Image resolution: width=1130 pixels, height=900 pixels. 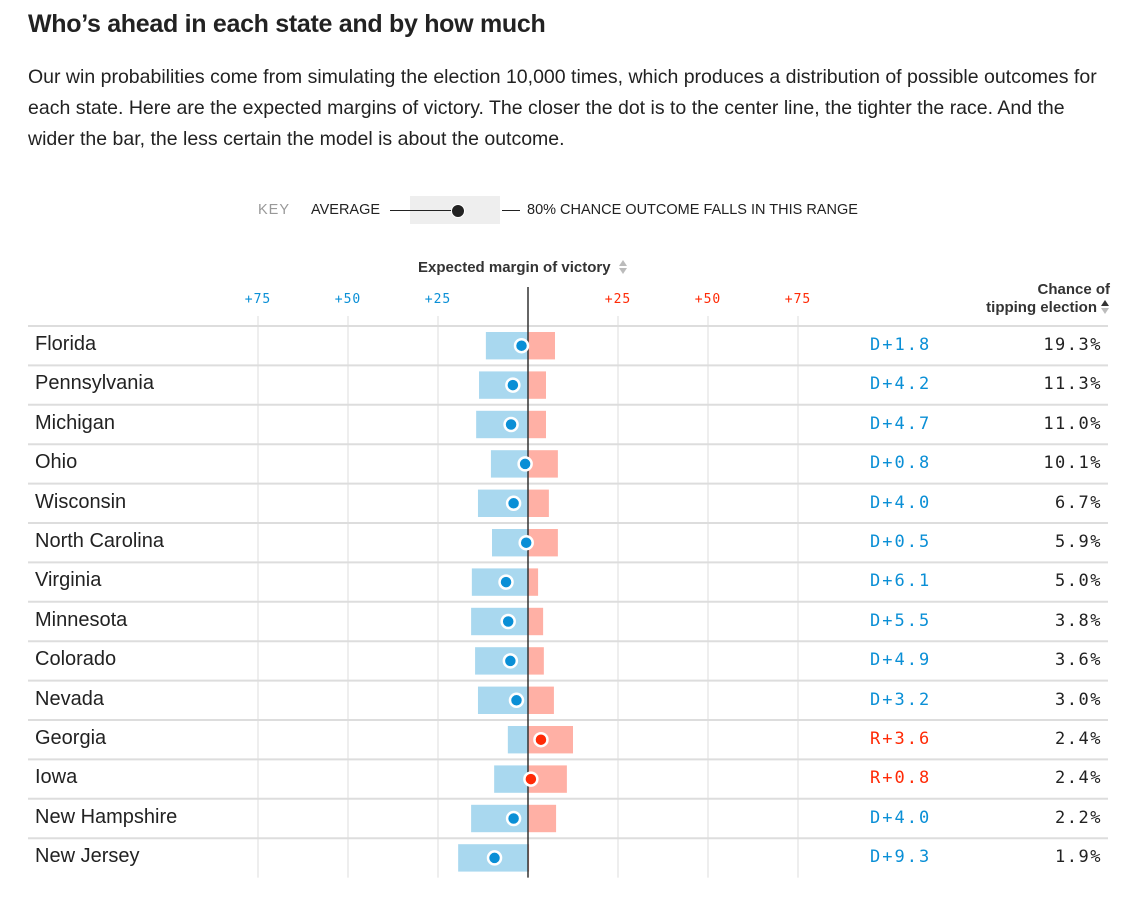 I want to click on tipping-chance-value: 19.3%, so click(x=1072, y=345).